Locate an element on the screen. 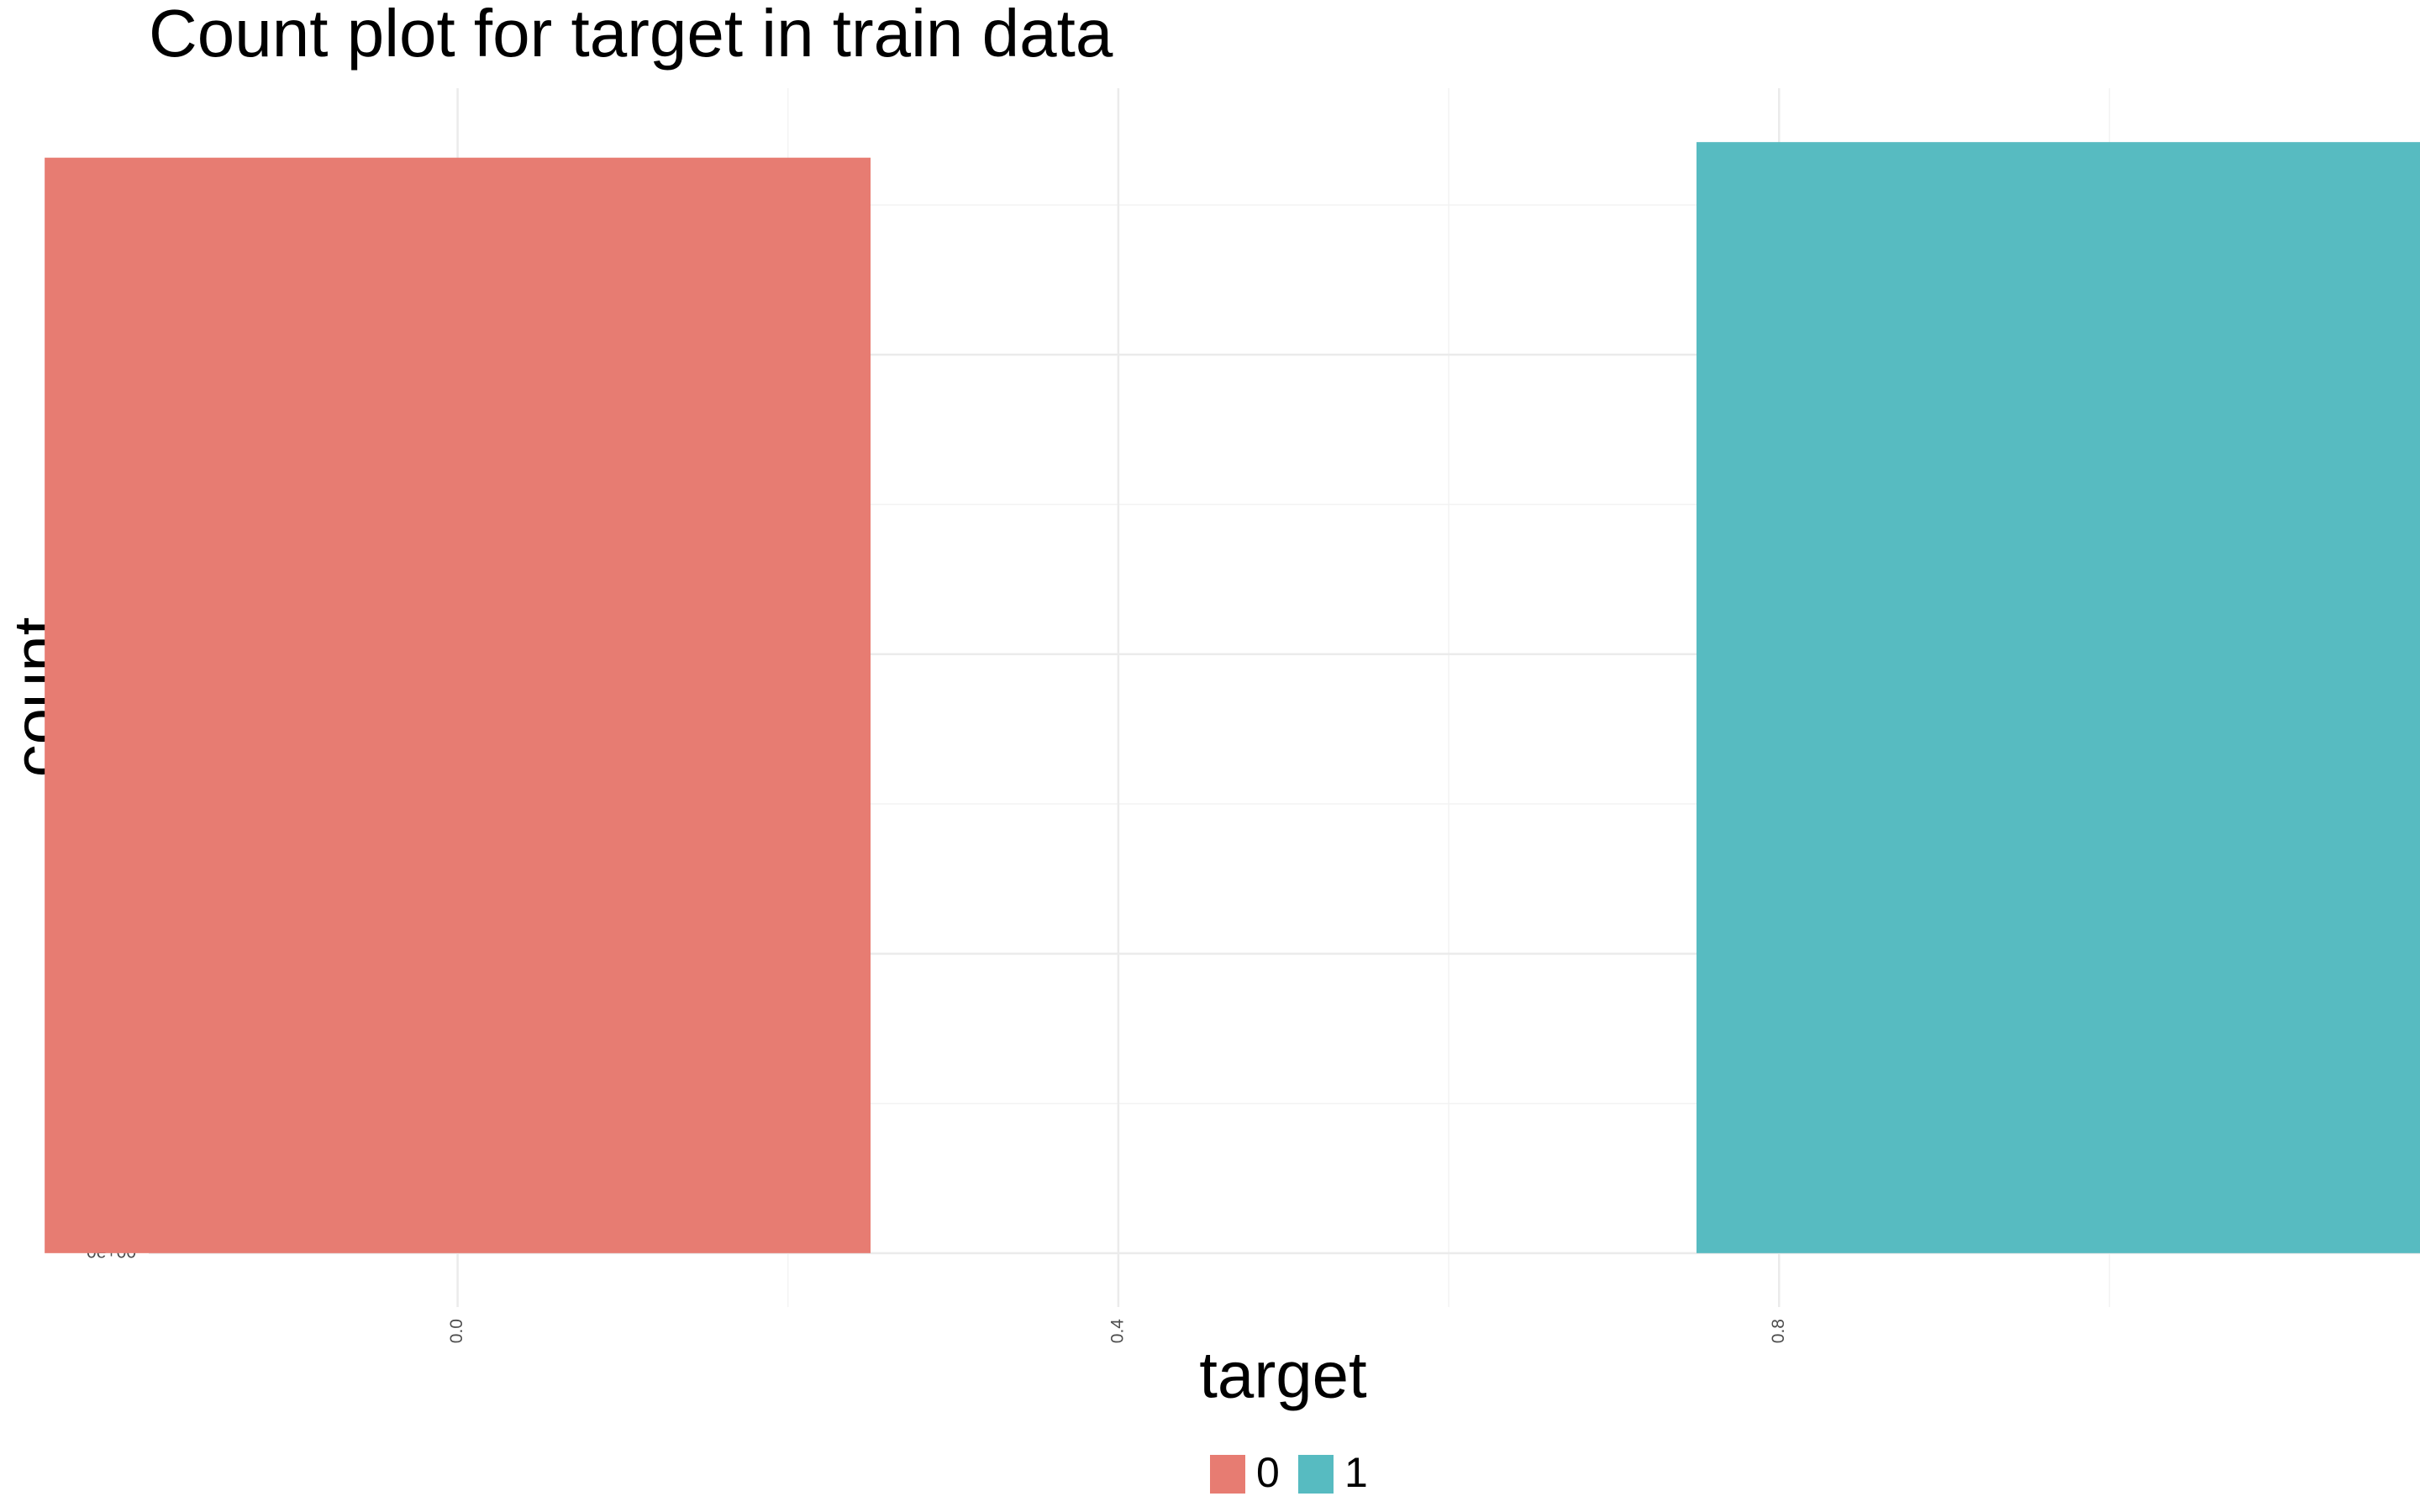 This screenshot has width=2420, height=1512. chart-title: Count plot for target in train data is located at coordinates (631, 35).